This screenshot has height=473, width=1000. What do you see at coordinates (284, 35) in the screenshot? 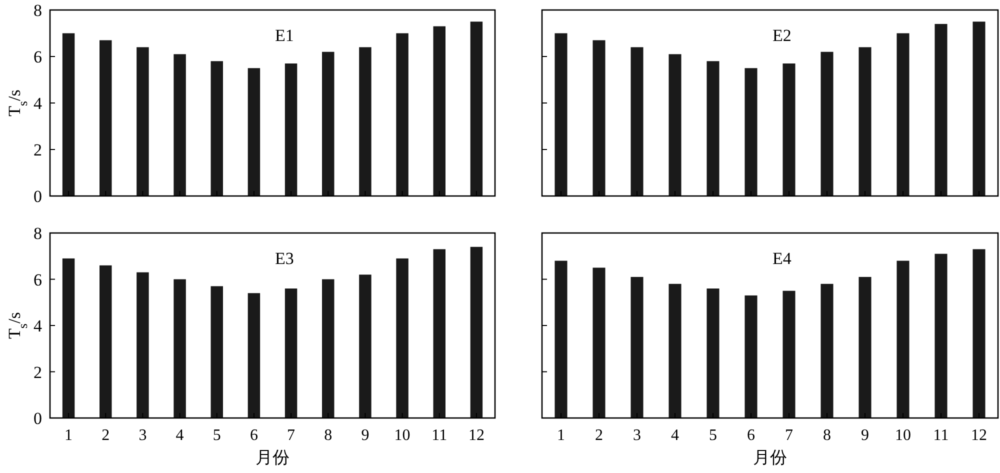
I see `text: E1` at bounding box center [284, 35].